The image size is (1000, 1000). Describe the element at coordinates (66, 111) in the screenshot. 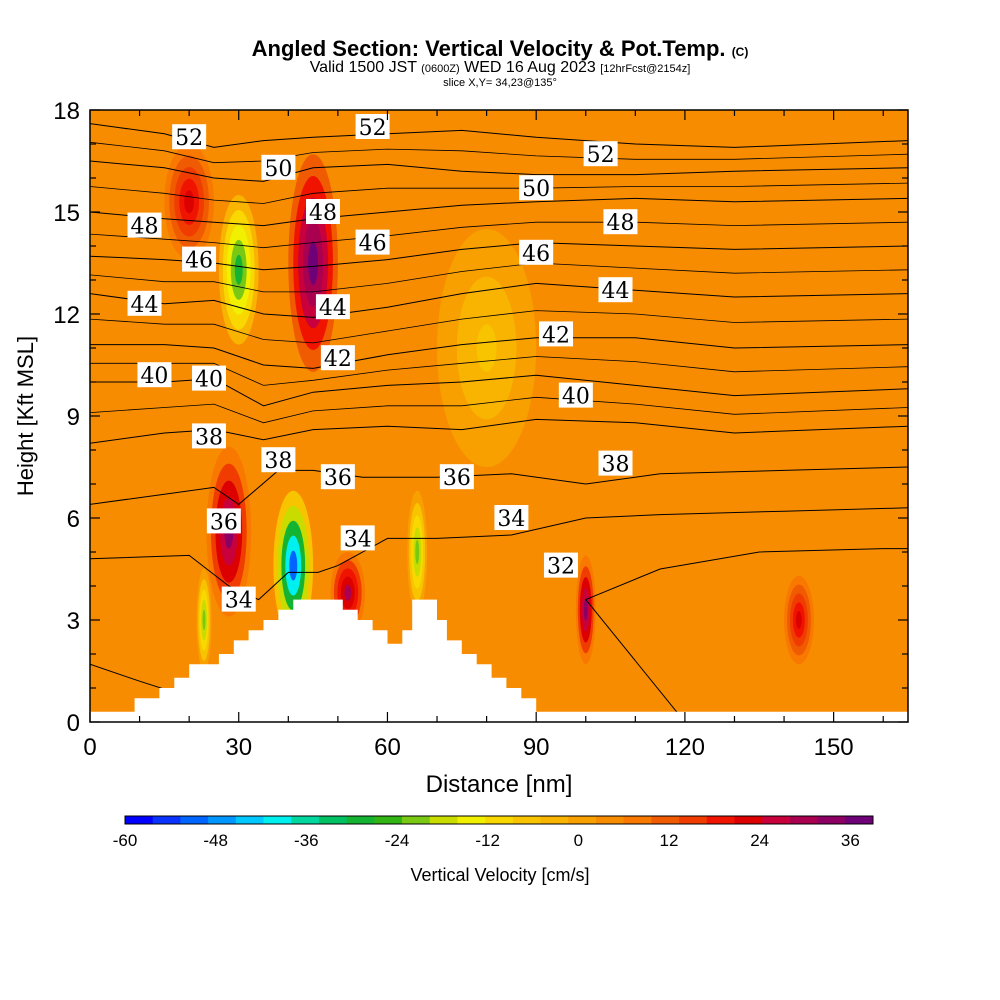

I see `y-tick-label: 18` at that location.